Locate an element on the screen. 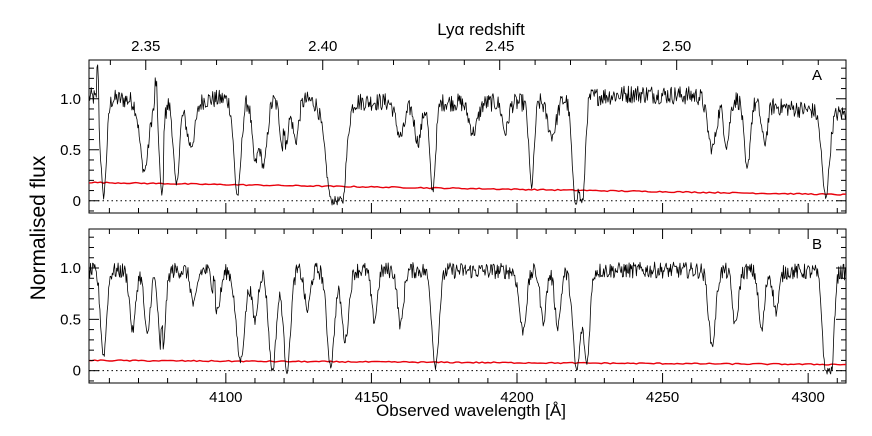 This screenshot has width=872, height=436. panel-a-error-spectrum is located at coordinates (467, 188).